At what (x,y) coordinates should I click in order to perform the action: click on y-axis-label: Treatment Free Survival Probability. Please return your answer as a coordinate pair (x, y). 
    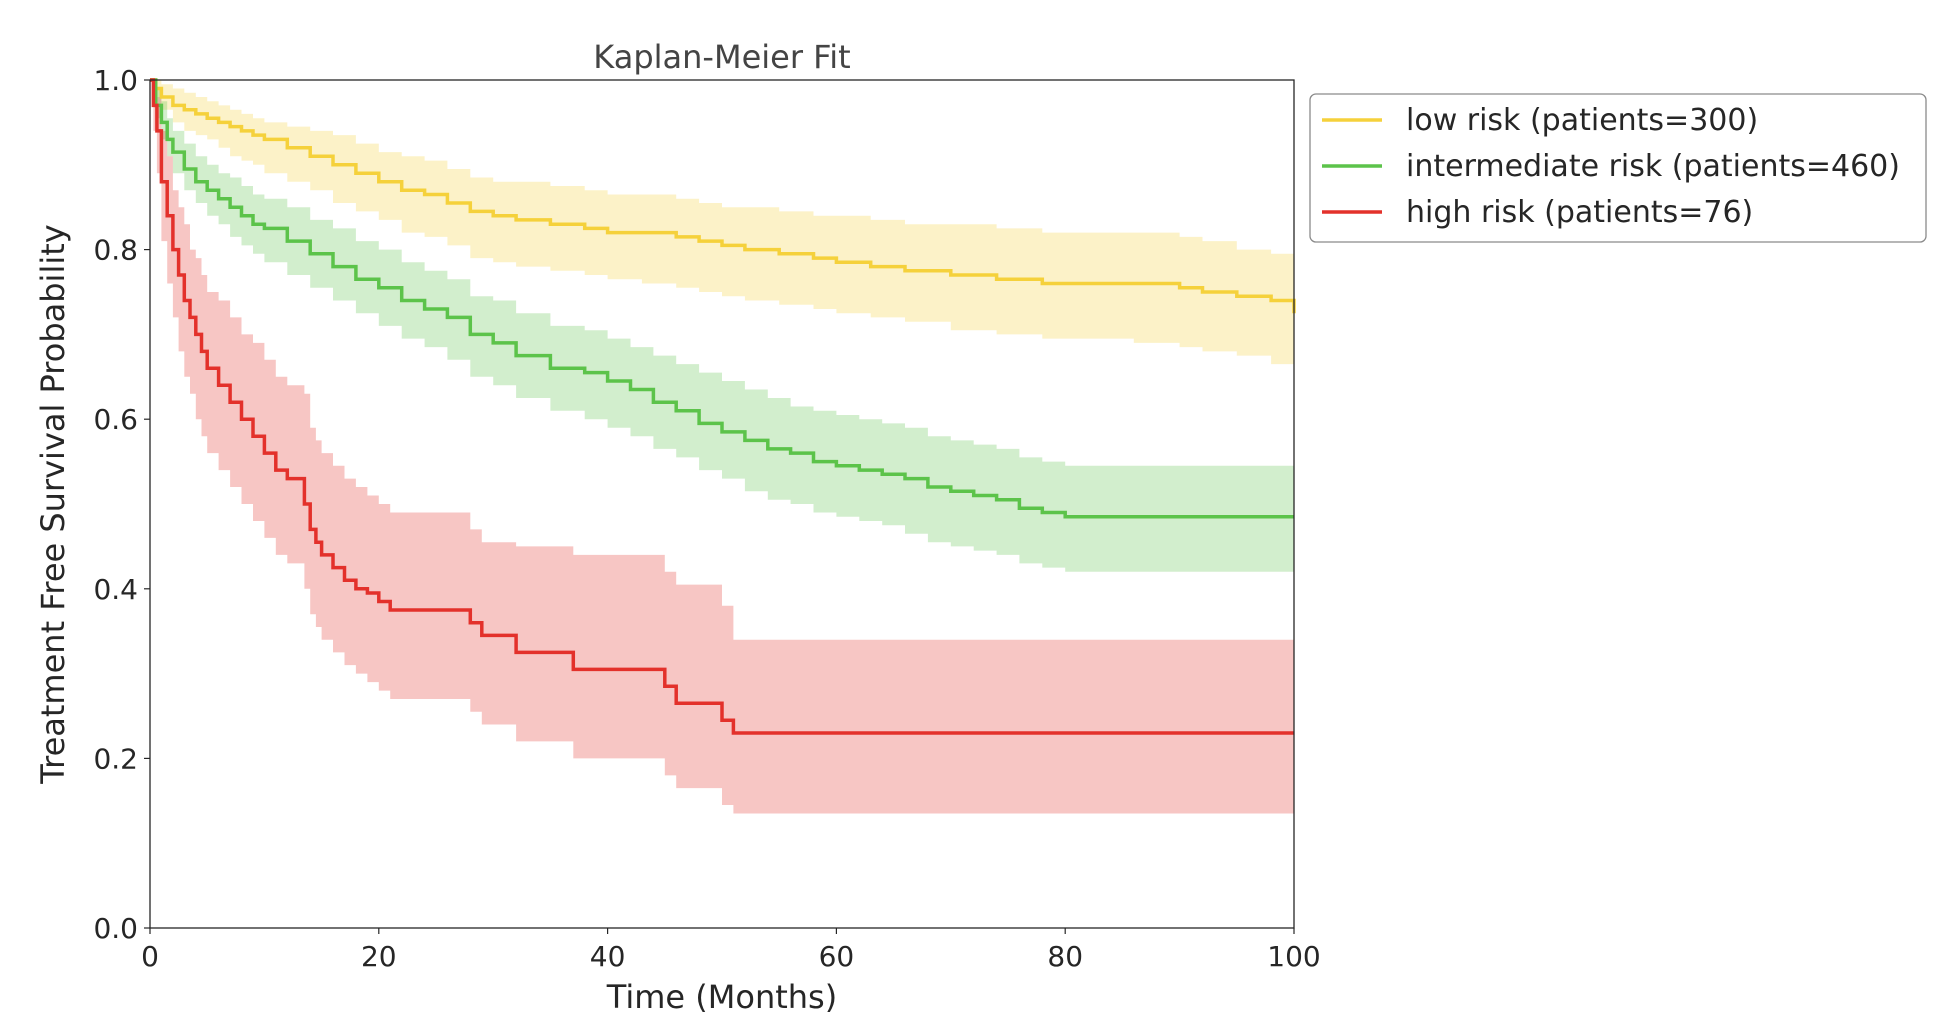
    Looking at the image, I should click on (53, 504).